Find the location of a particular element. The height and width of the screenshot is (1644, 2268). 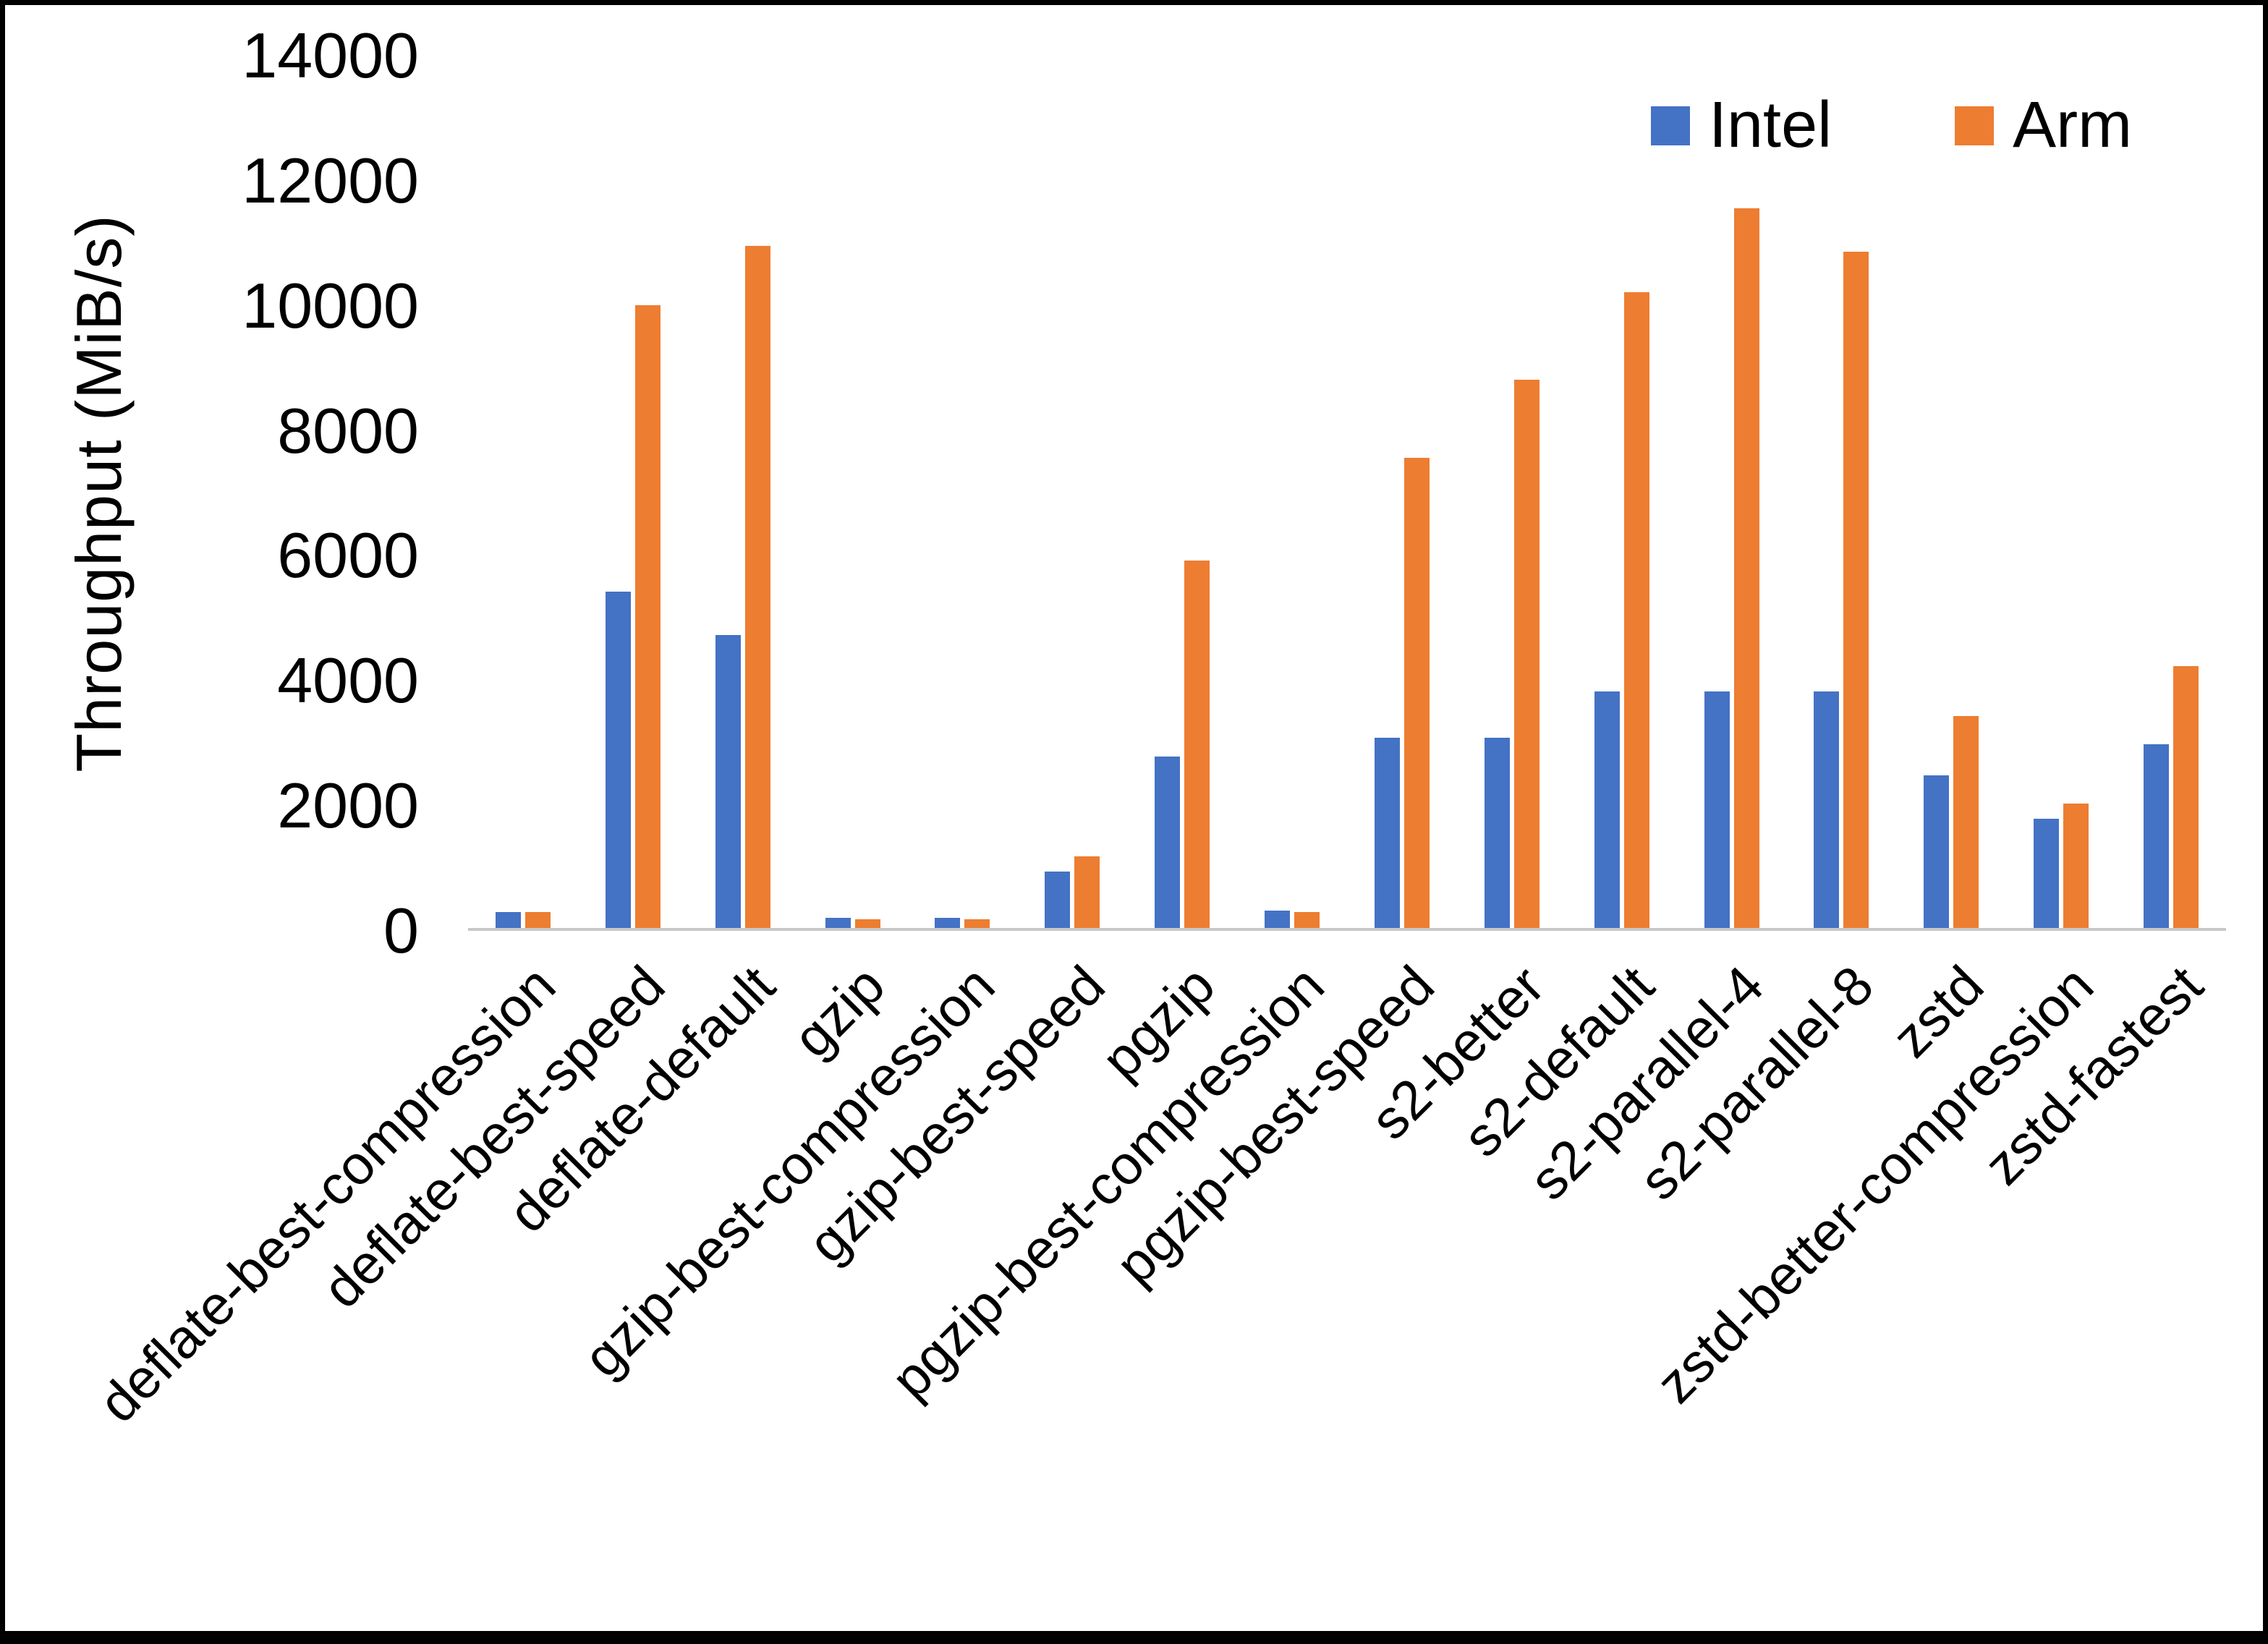

bar-intel-zstd is located at coordinates (1937, 851).